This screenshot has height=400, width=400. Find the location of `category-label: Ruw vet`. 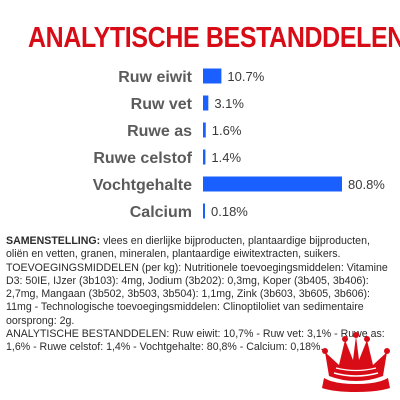

category-label: Ruw vet is located at coordinates (162, 104).